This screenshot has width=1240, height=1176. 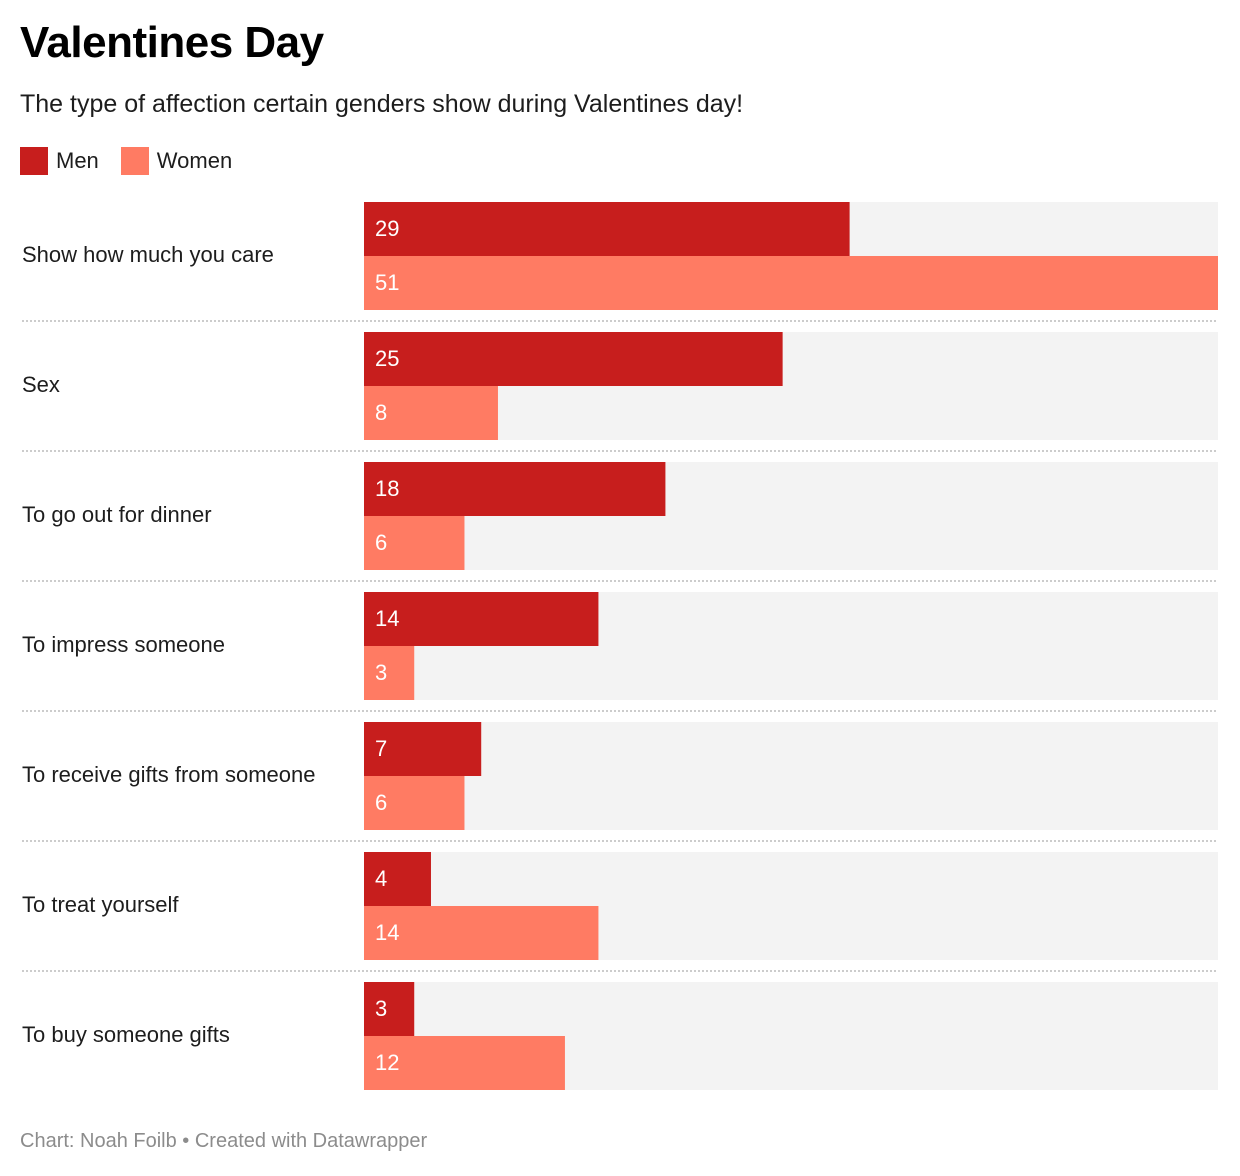 What do you see at coordinates (389, 673) in the screenshot?
I see `bar-women-to-impress-someone` at bounding box center [389, 673].